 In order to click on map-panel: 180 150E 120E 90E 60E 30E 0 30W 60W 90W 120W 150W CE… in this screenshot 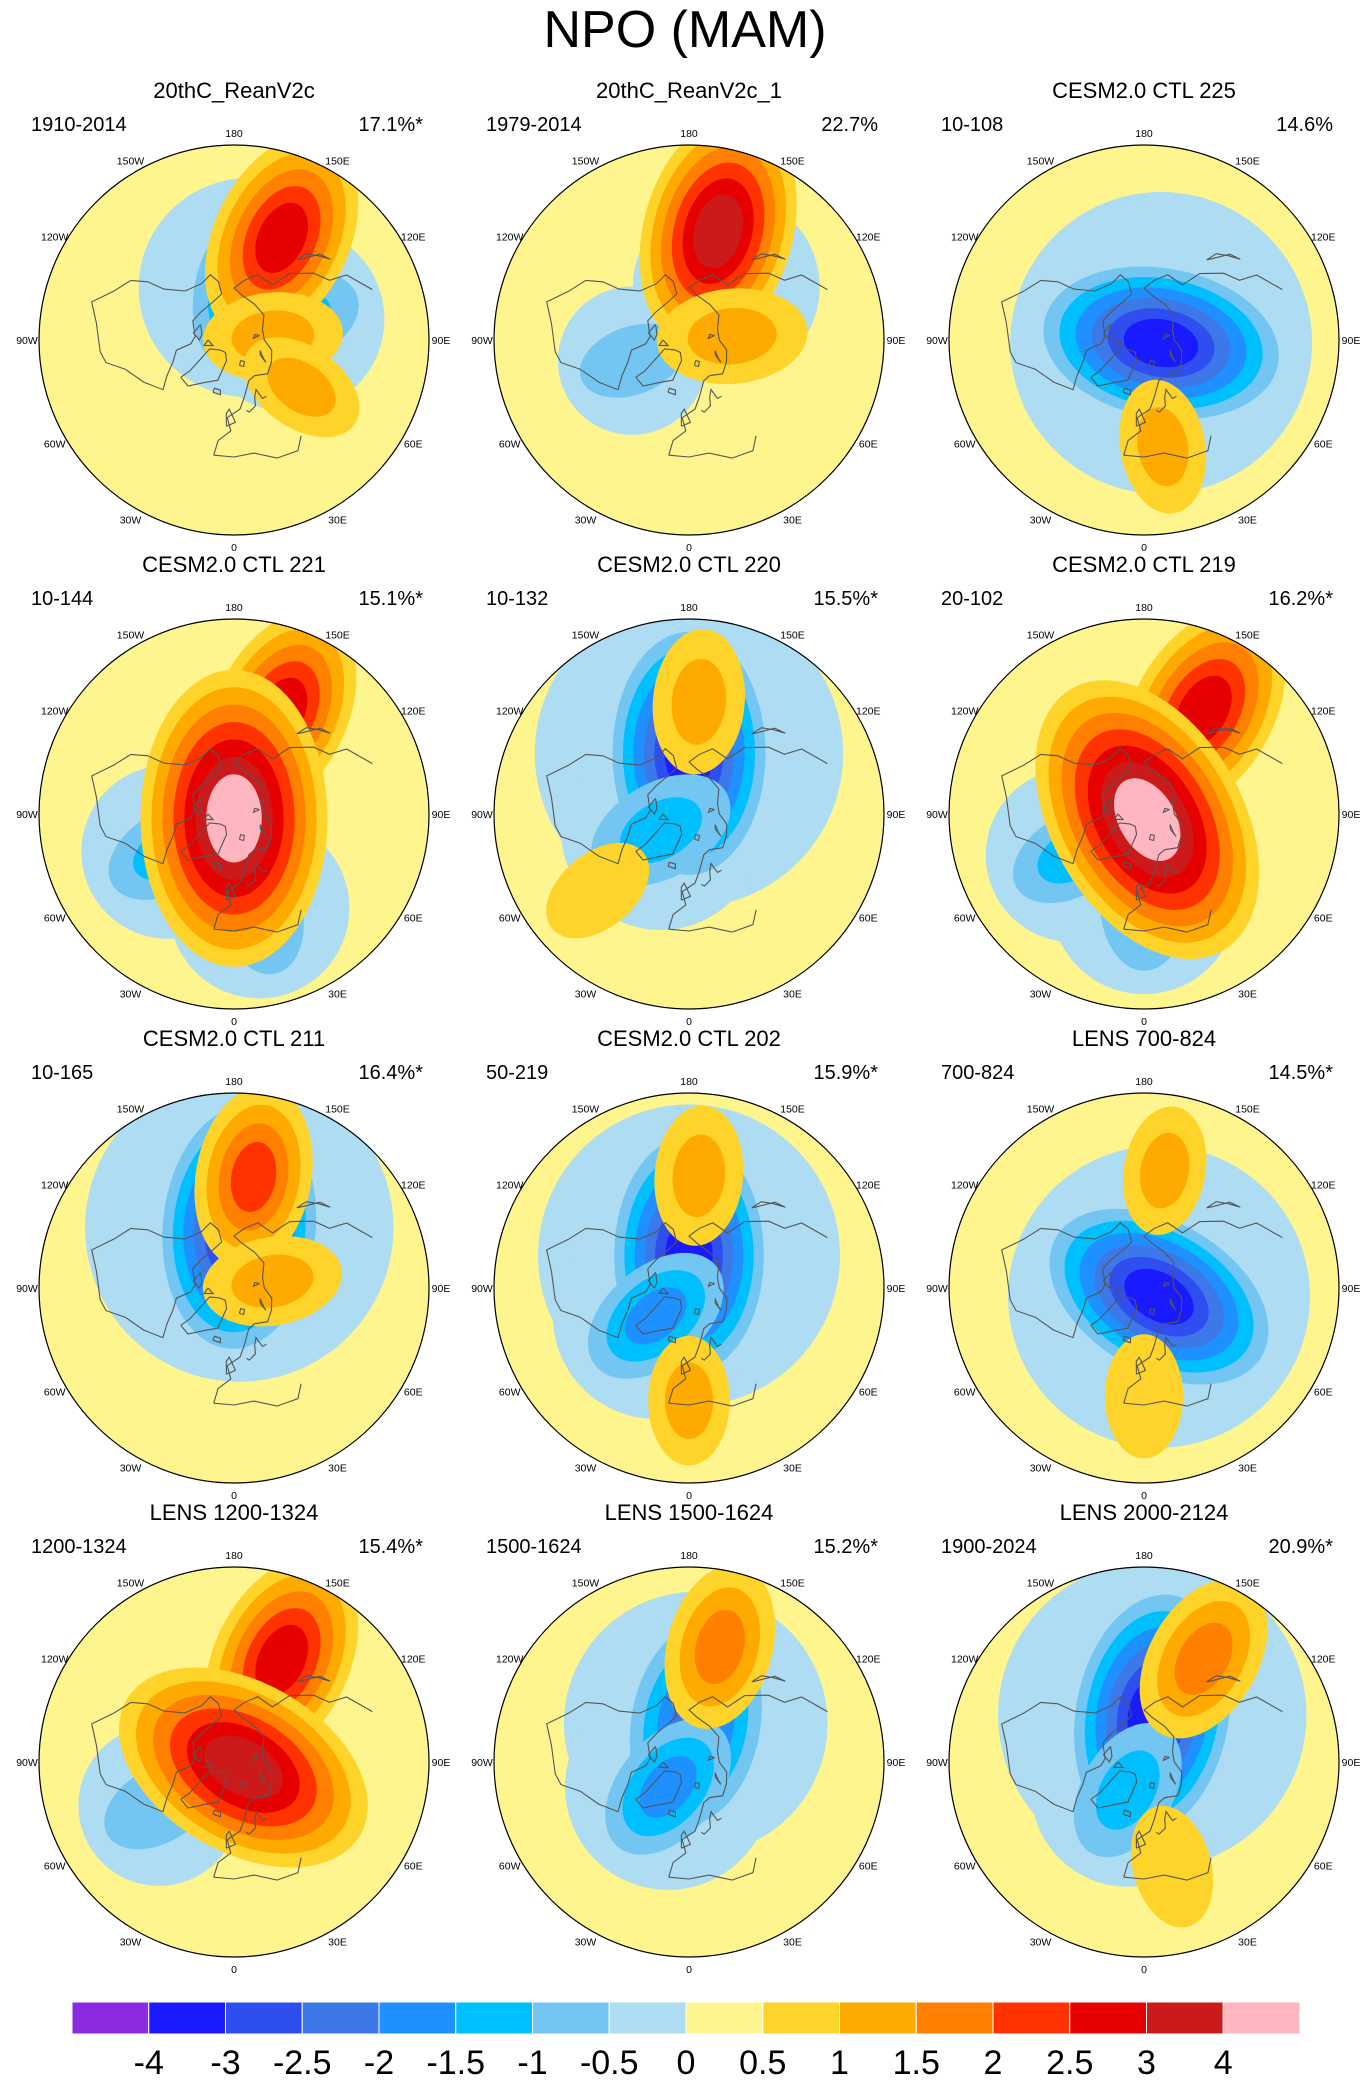, I will do `click(233, 1264)`.